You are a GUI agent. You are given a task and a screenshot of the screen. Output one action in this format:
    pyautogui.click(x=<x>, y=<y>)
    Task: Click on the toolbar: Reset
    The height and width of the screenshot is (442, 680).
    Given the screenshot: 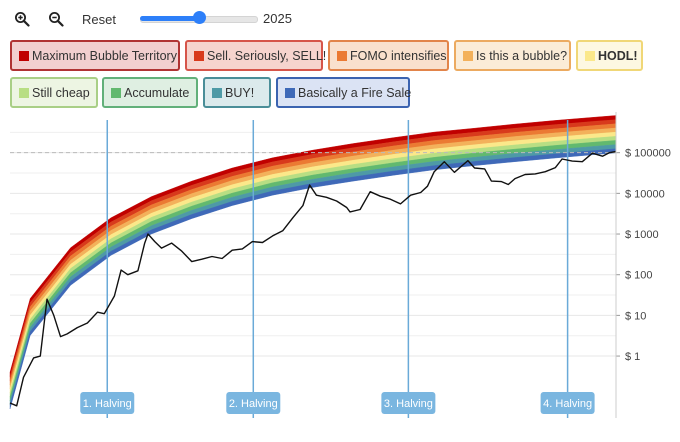 What is the action you would take?
    pyautogui.click(x=62, y=19)
    